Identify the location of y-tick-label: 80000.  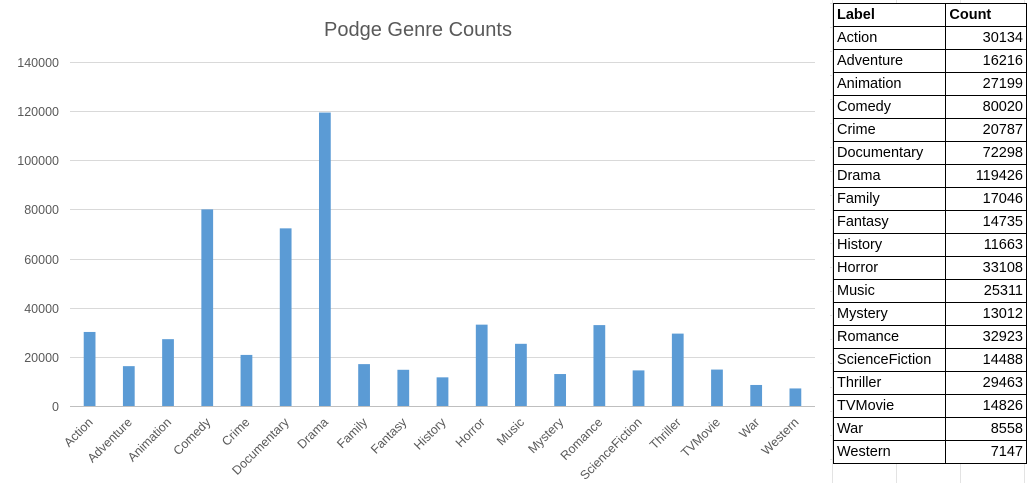
(41, 210).